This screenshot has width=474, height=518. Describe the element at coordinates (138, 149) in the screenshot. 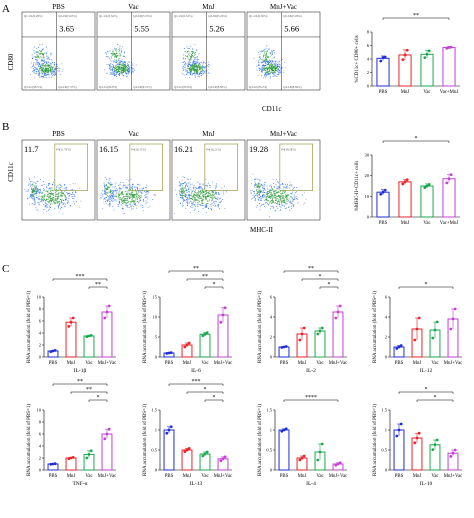

I see `gate-label: P4(16.15%)` at that location.